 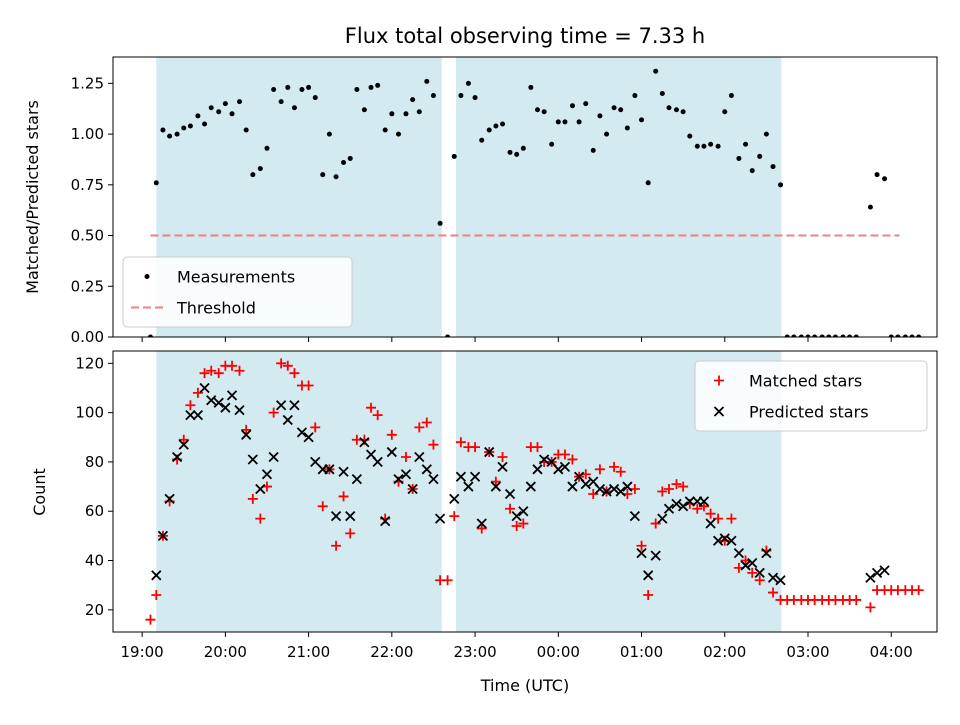 What do you see at coordinates (805, 381) in the screenshot?
I see `legend-label: Matched stars` at bounding box center [805, 381].